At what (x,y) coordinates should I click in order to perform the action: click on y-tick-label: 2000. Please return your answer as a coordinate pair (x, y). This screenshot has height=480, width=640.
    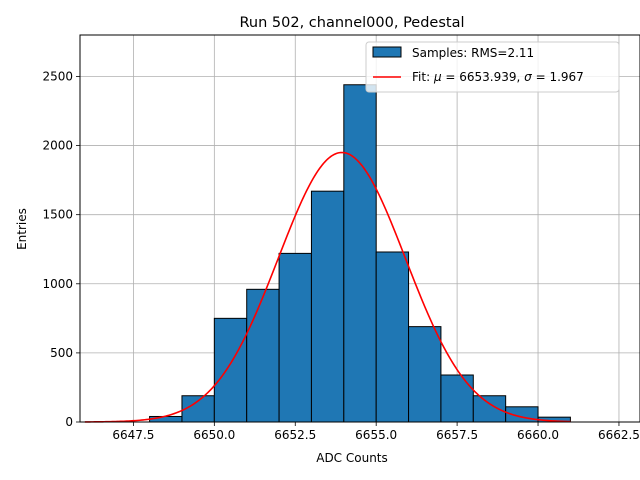
    Looking at the image, I should click on (57, 146).